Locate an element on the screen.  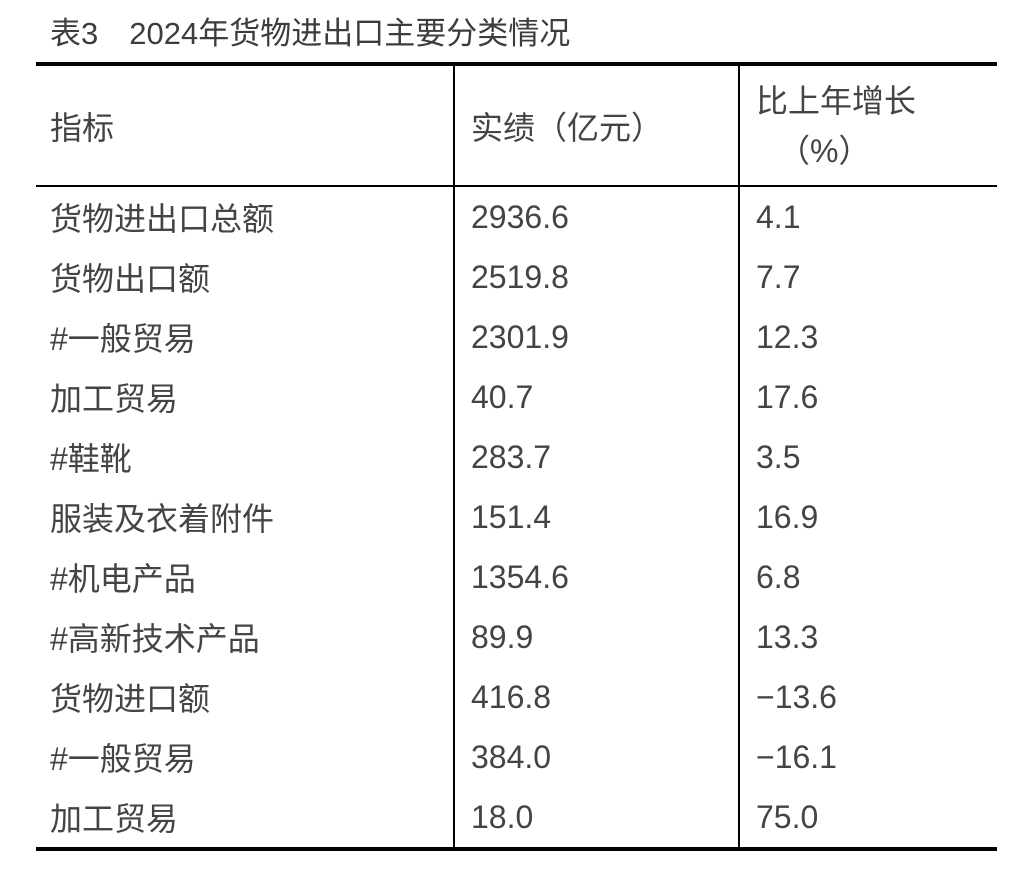
table-row: 货物出口额 2519.8 7.7 is located at coordinates (516, 277).